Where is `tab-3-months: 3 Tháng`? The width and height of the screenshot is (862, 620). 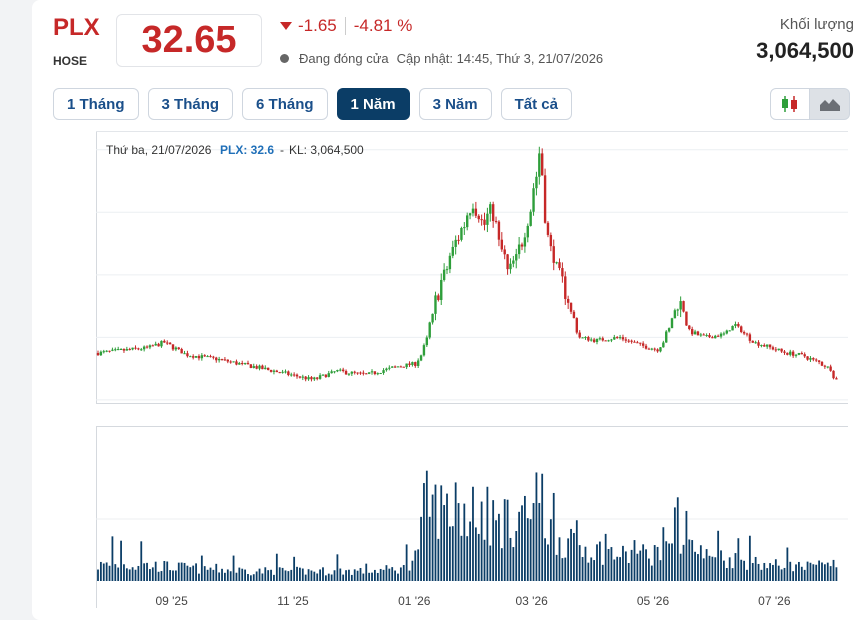 tab-3-months: 3 Tháng is located at coordinates (190, 104).